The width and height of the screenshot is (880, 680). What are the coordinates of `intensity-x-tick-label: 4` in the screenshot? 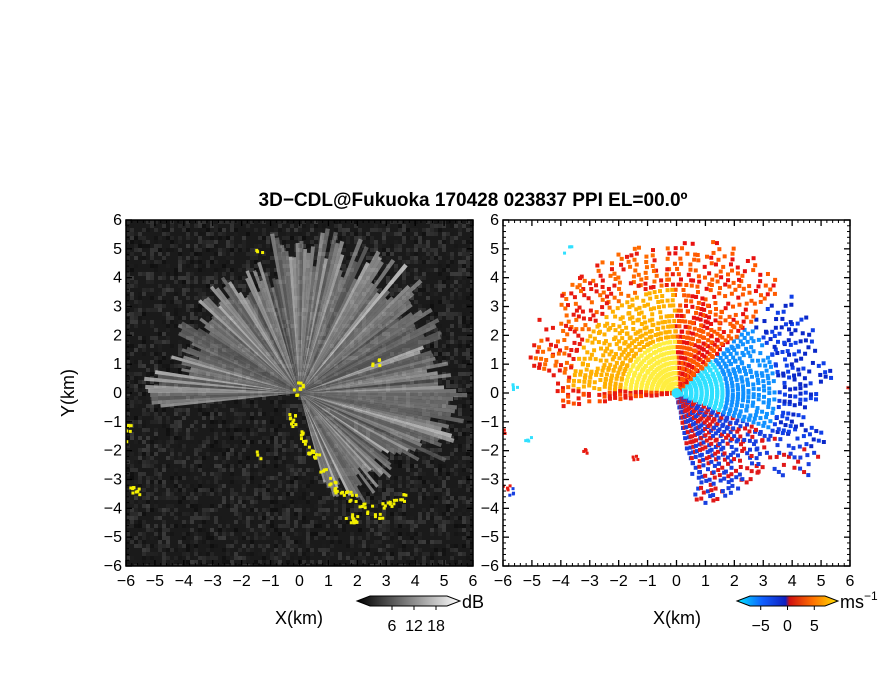 It's located at (415, 581).